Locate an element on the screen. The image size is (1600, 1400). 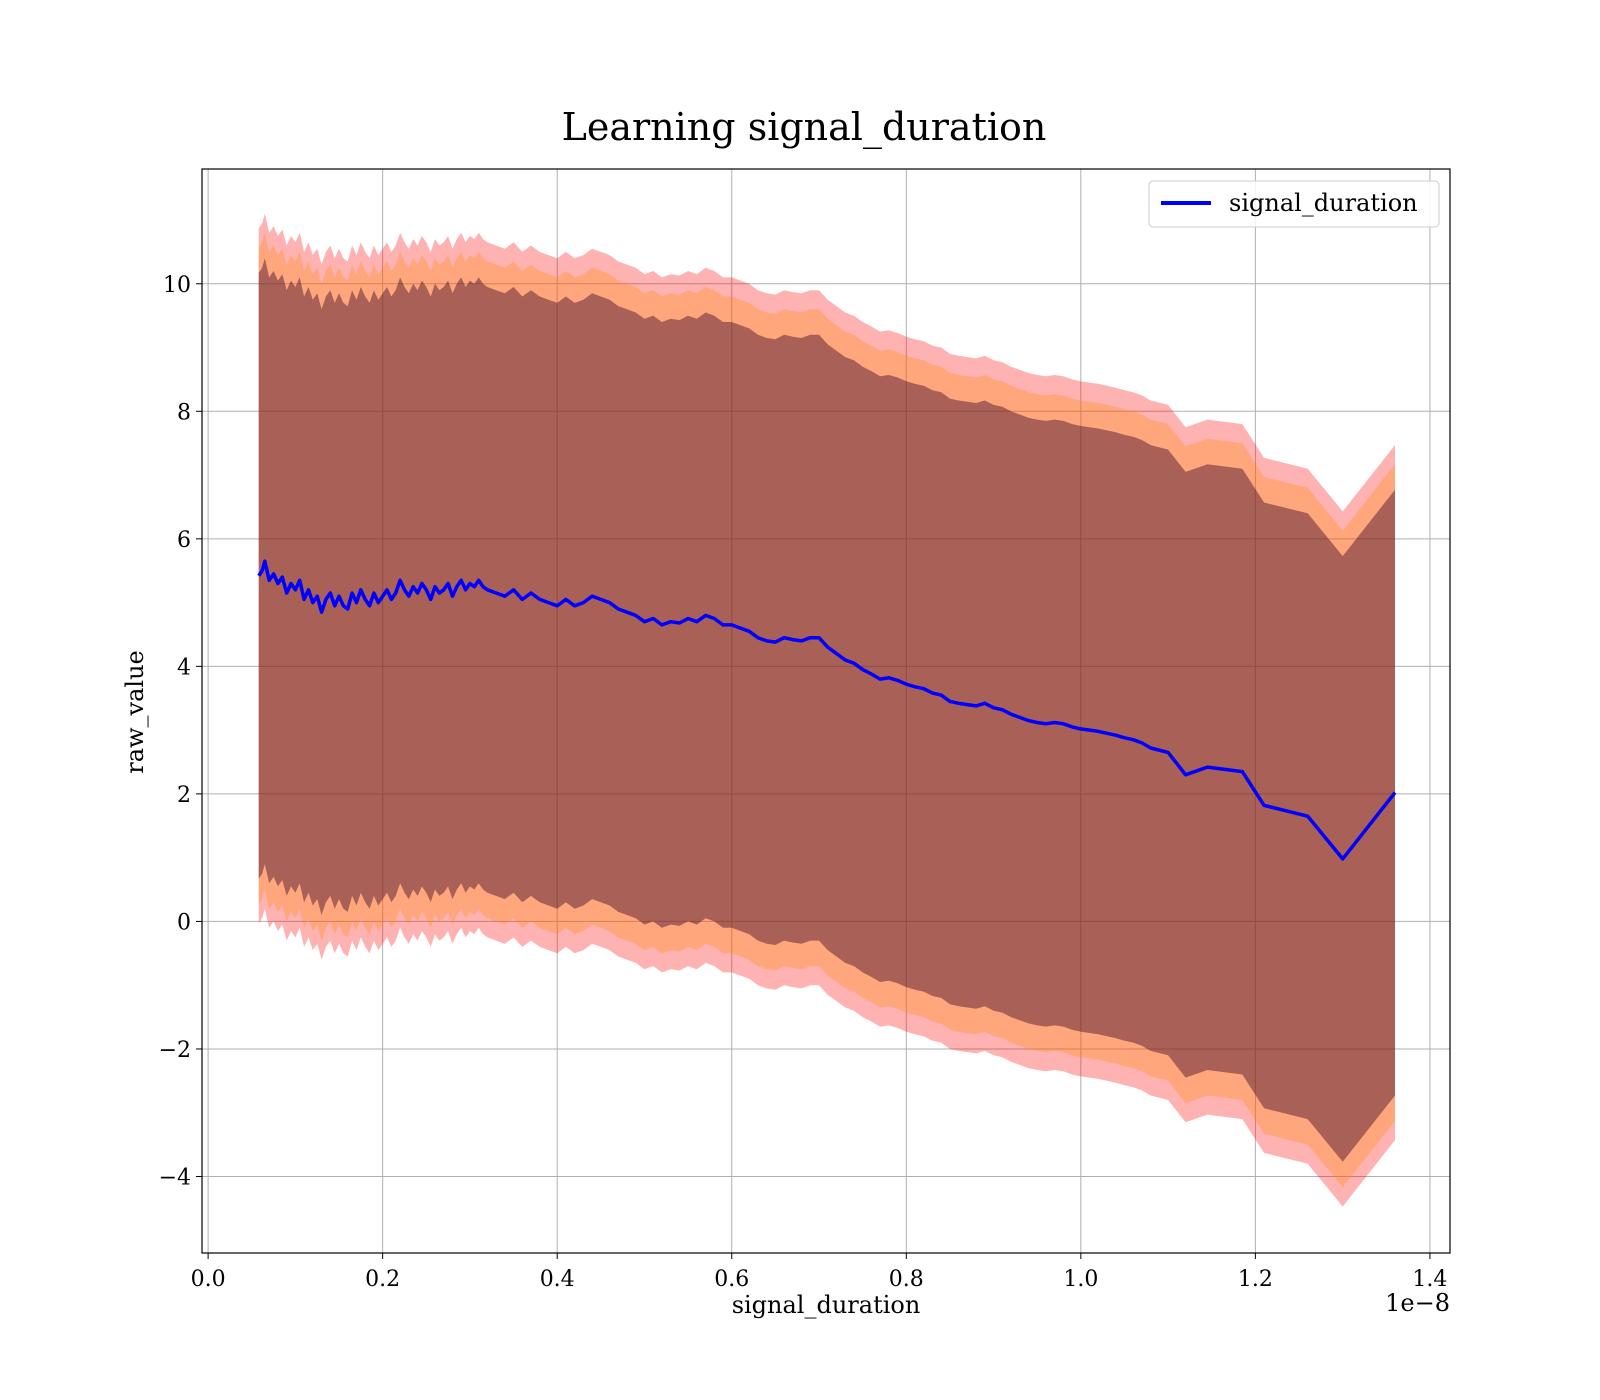
x-tick-label: 1.0 is located at coordinates (1080, 1279).